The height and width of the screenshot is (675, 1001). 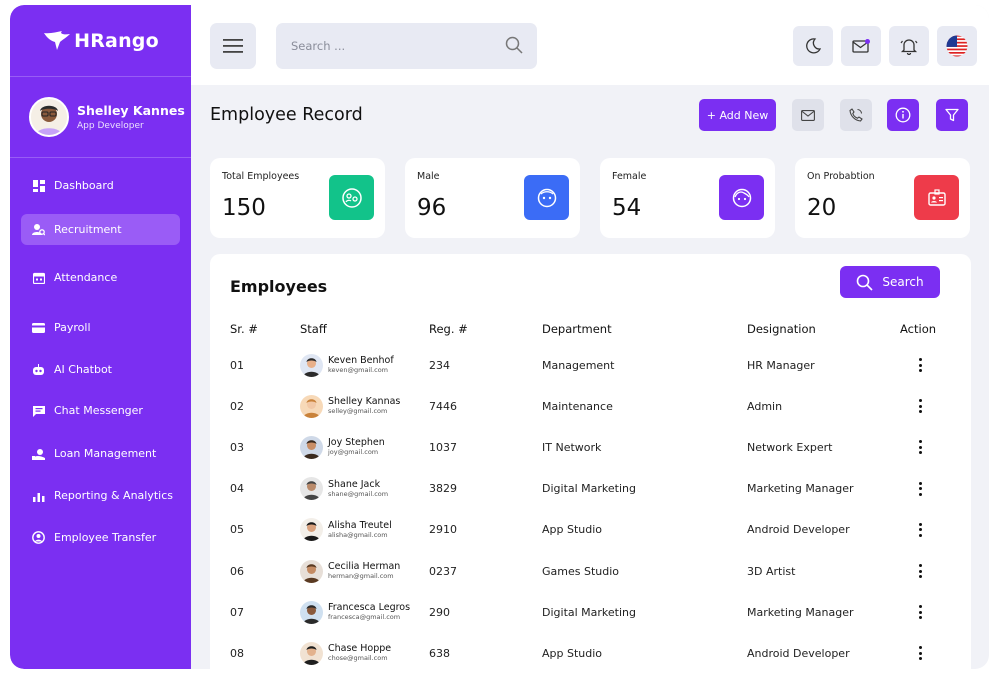 I want to click on sidebar-item-loan-management: Loan Management, so click(x=100, y=453).